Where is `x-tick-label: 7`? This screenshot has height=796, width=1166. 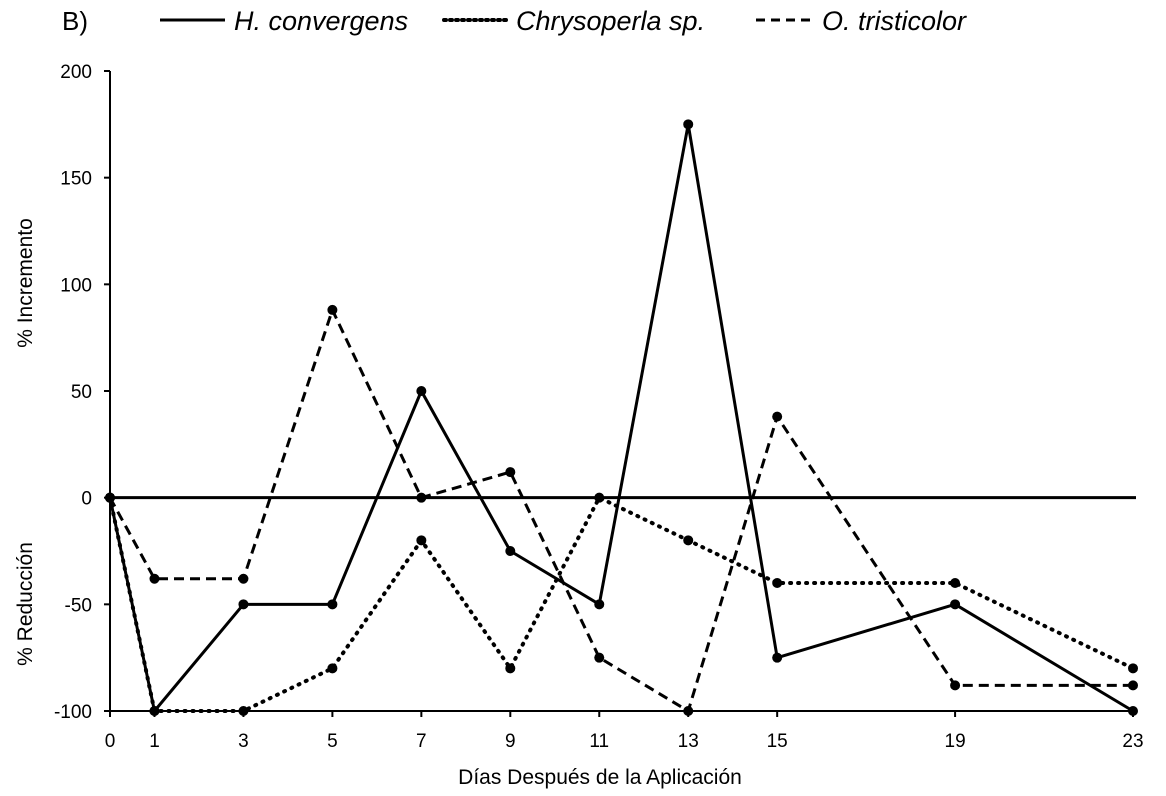 x-tick-label: 7 is located at coordinates (421, 741).